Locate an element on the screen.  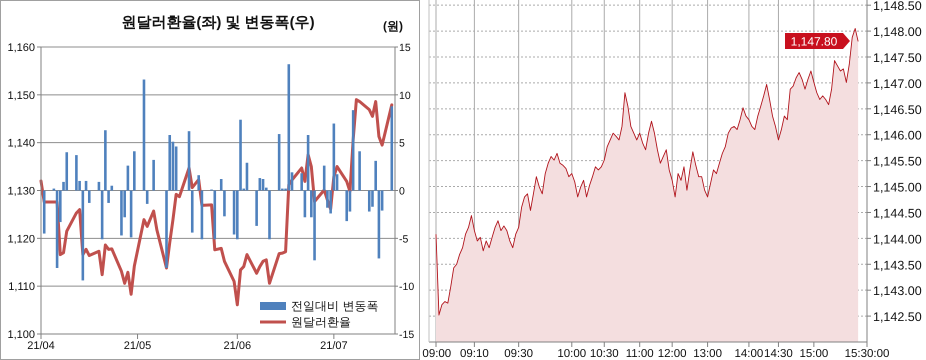
x-tick-label: 15:00 is located at coordinates (813, 354).